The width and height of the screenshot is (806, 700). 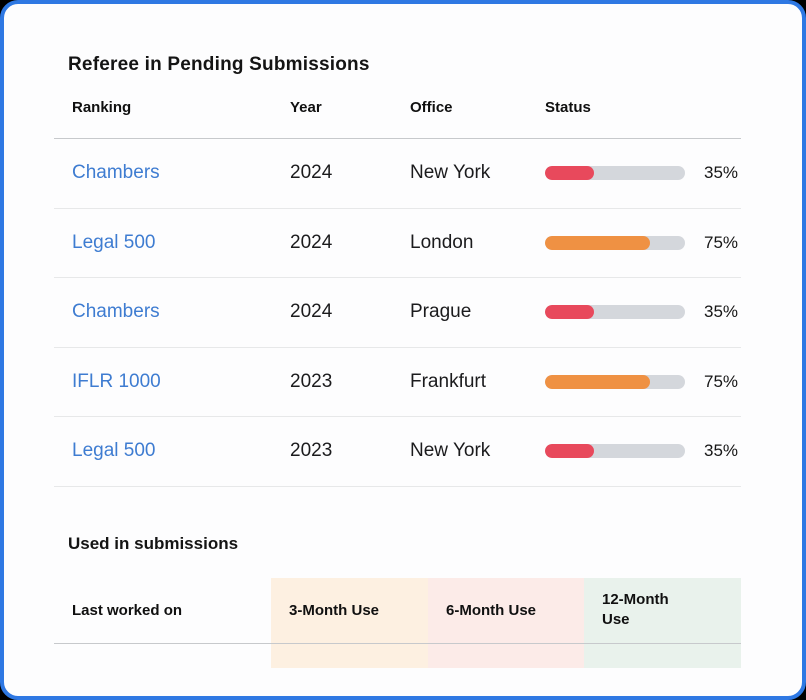 What do you see at coordinates (506, 610) in the screenshot?
I see `column-header-6-month-use: 6-Month Use` at bounding box center [506, 610].